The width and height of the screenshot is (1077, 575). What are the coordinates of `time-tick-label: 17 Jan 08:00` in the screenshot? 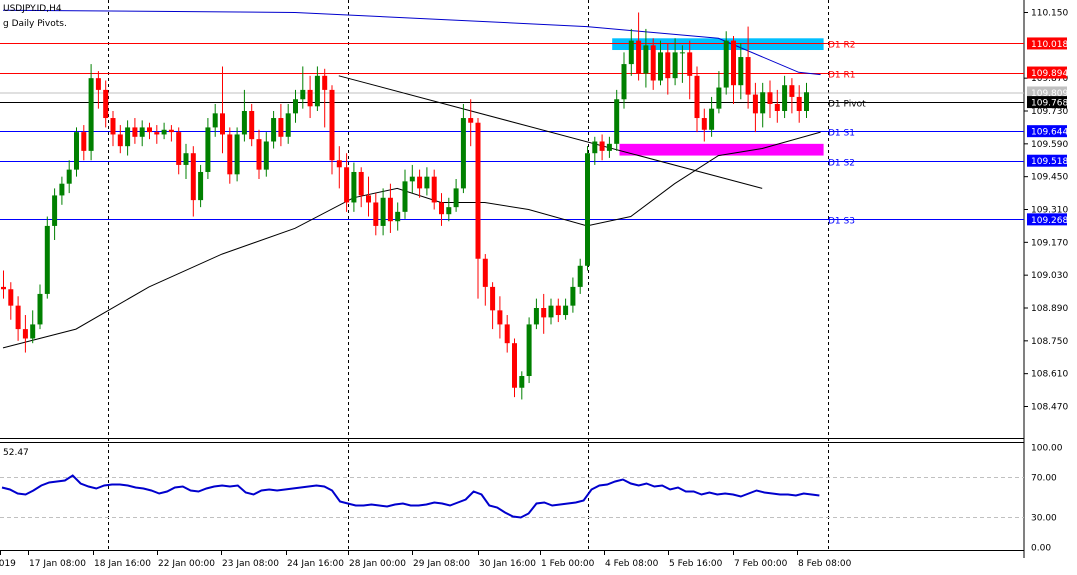 It's located at (57, 564).